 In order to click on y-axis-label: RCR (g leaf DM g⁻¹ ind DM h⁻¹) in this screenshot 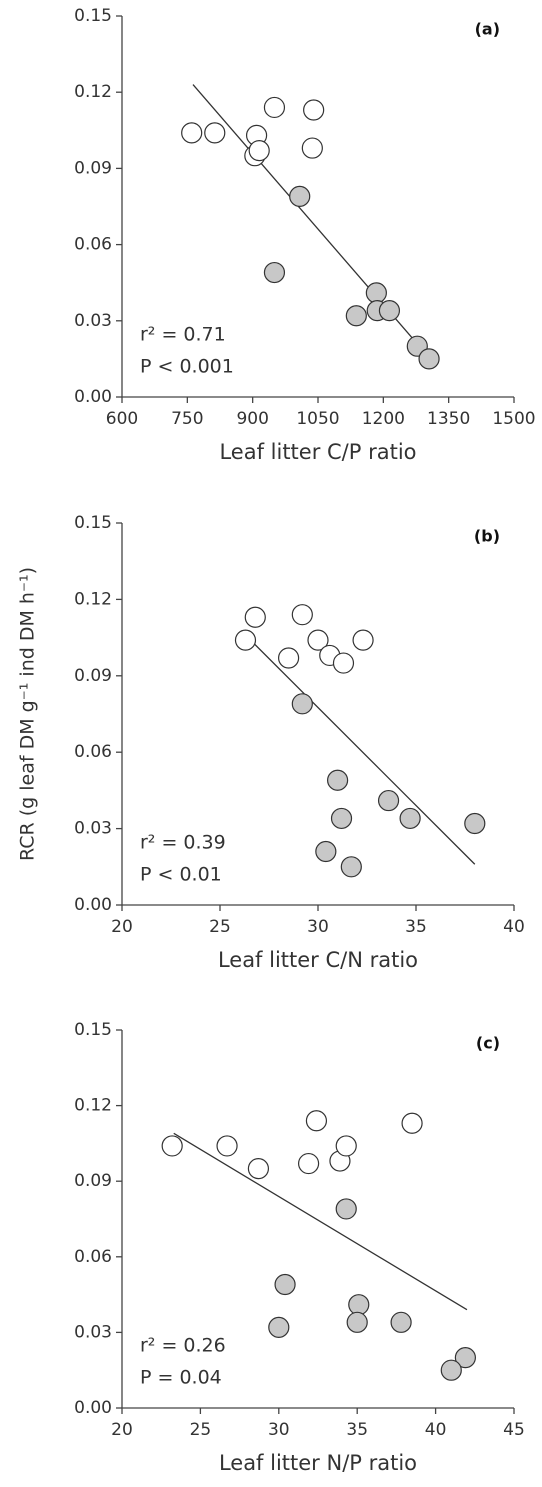, I will do `click(28, 714)`.